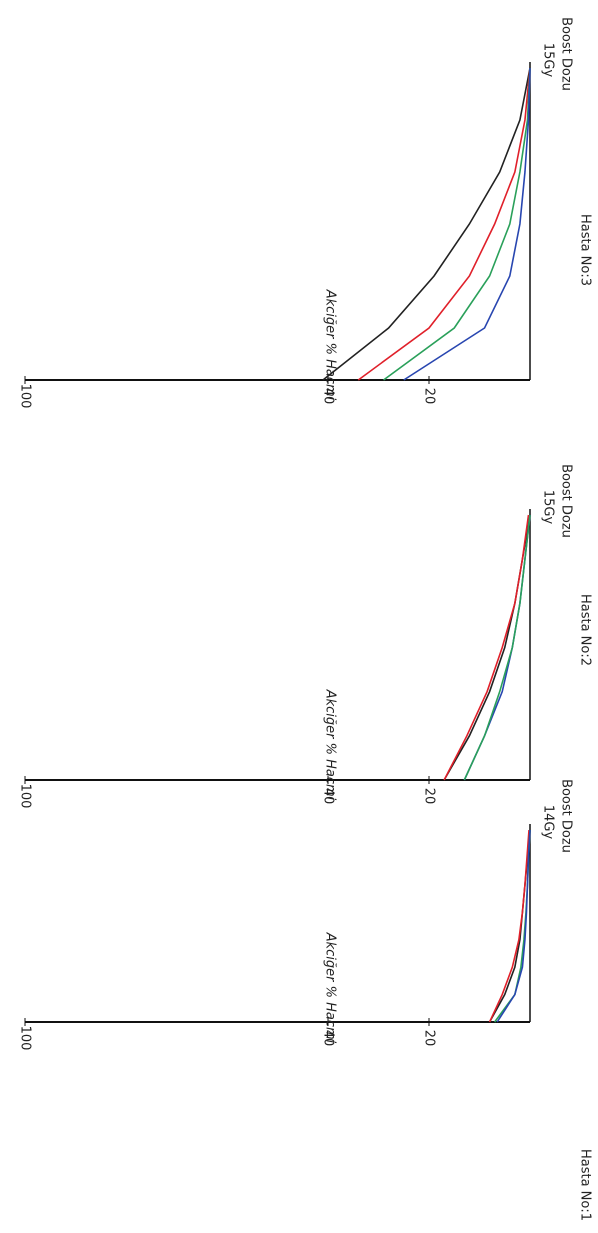 The width and height of the screenshot is (598, 1233). What do you see at coordinates (548, 822) in the screenshot?
I see `dose-label: 14Gy` at bounding box center [548, 822].